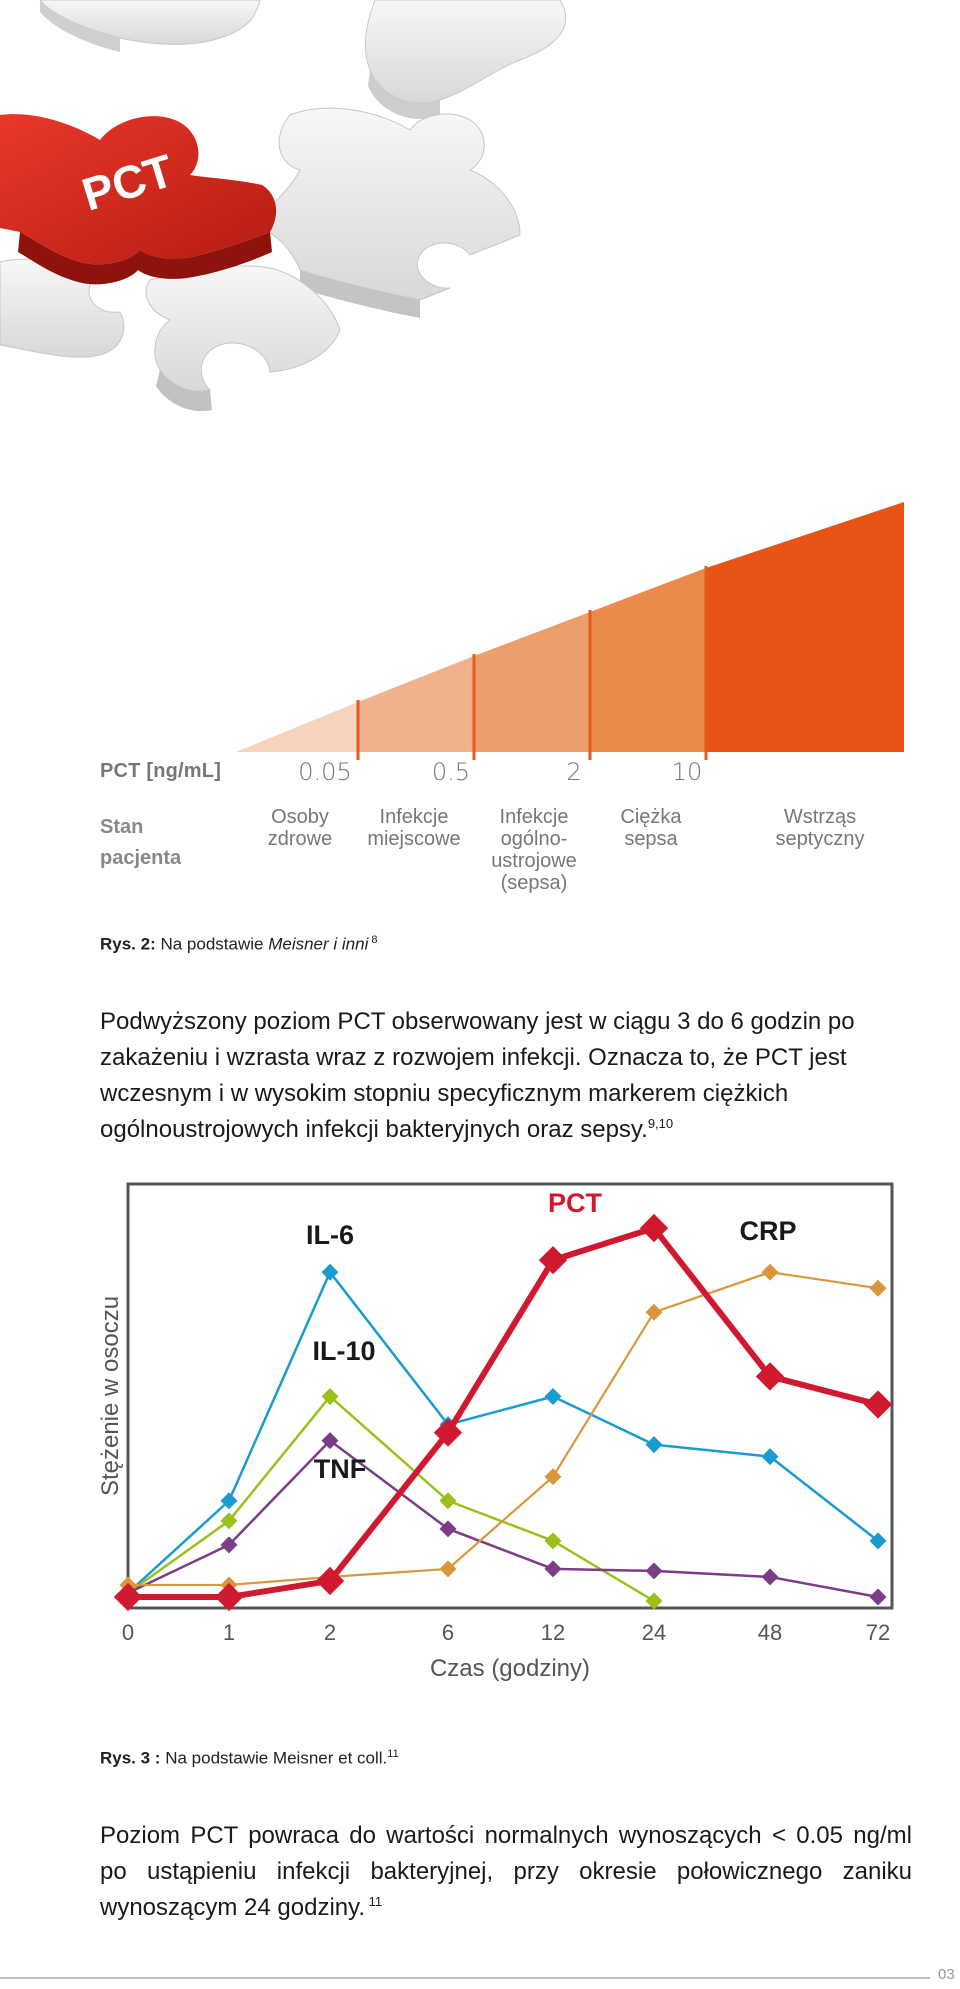 The width and height of the screenshot is (960, 1989). What do you see at coordinates (110, 1396) in the screenshot?
I see `y-axis-title: Stężenie w osoczu` at bounding box center [110, 1396].